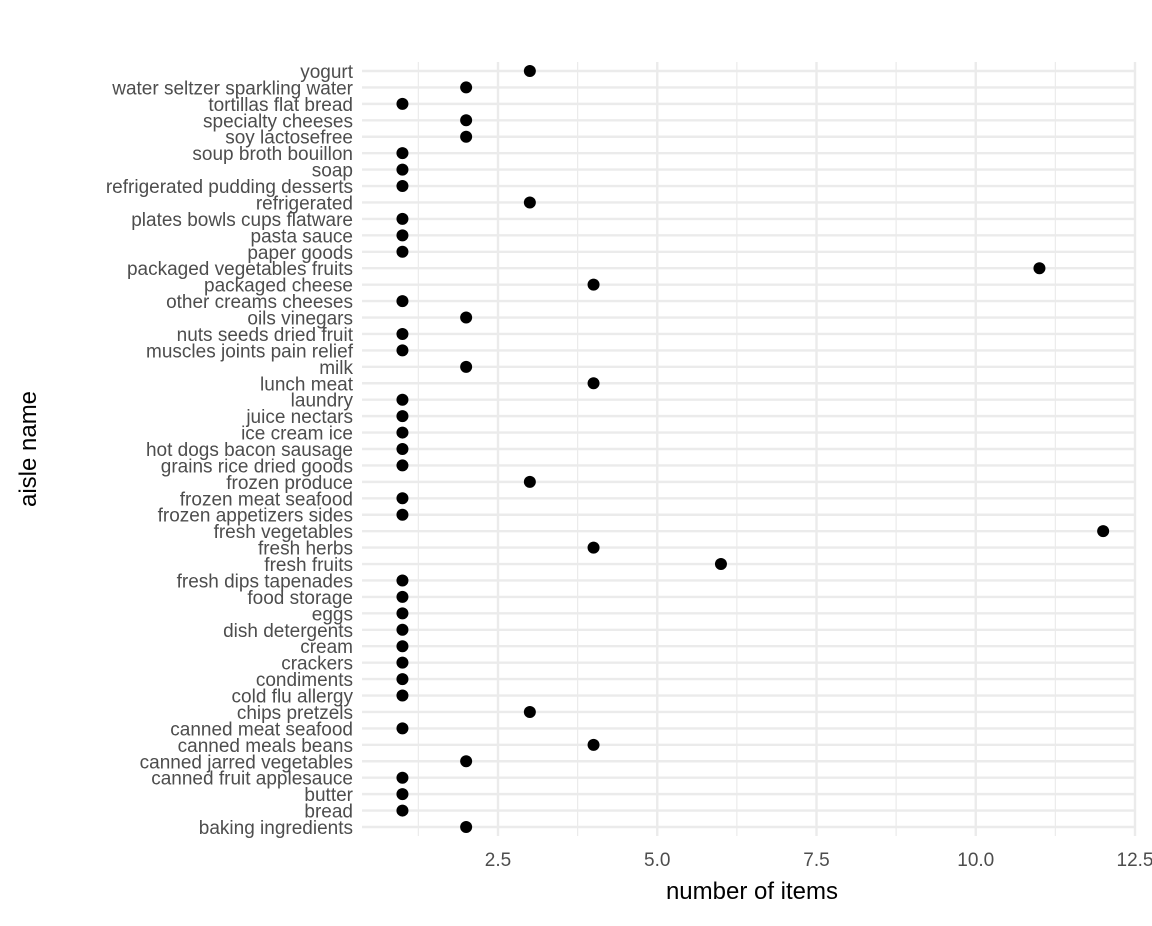  Describe the element at coordinates (336, 368) in the screenshot. I see `y-tick-label: milk` at that location.